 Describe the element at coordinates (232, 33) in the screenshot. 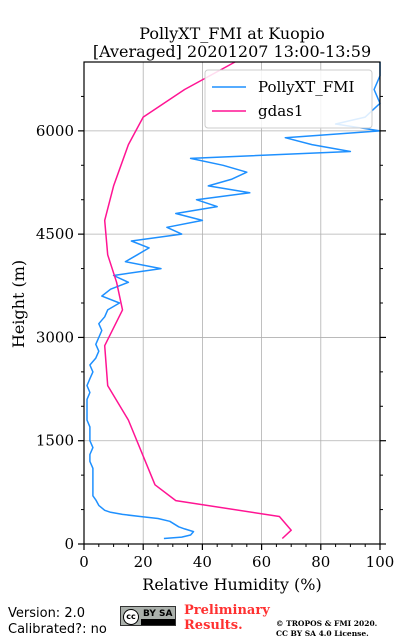

I see `chart-title: PollyXT_FMI at Kuopio` at that location.